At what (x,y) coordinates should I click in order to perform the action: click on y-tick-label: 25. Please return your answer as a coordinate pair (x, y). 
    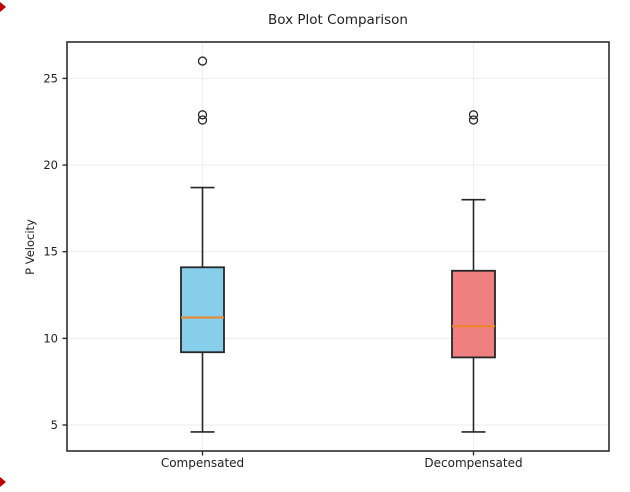
    Looking at the image, I should click on (50, 78).